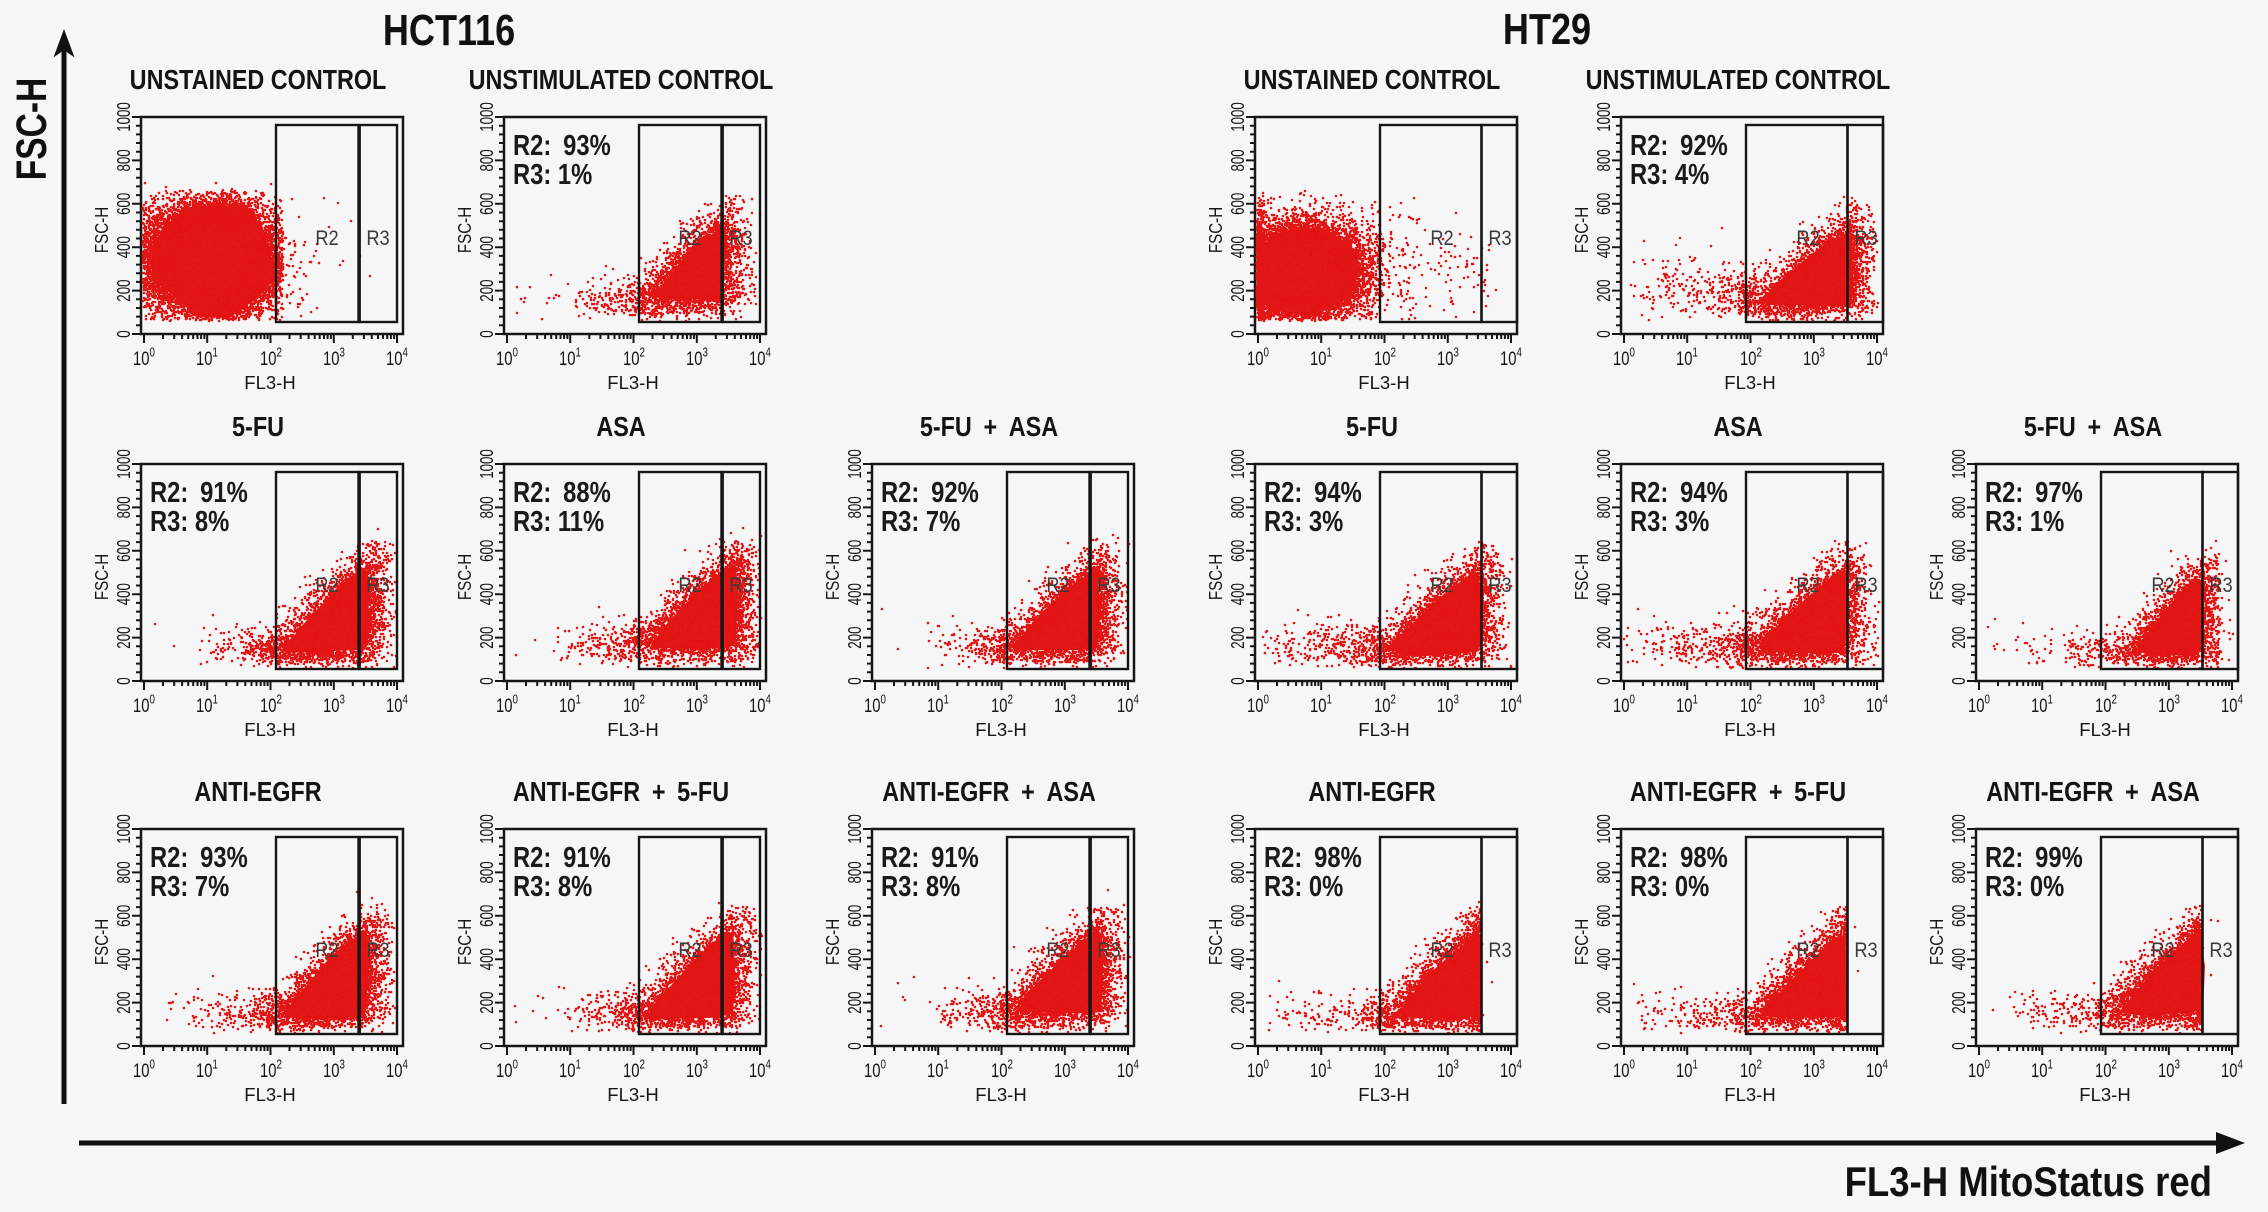  Describe the element at coordinates (1669, 174) in the screenshot. I see `svg-text: R3: 4%` at that location.